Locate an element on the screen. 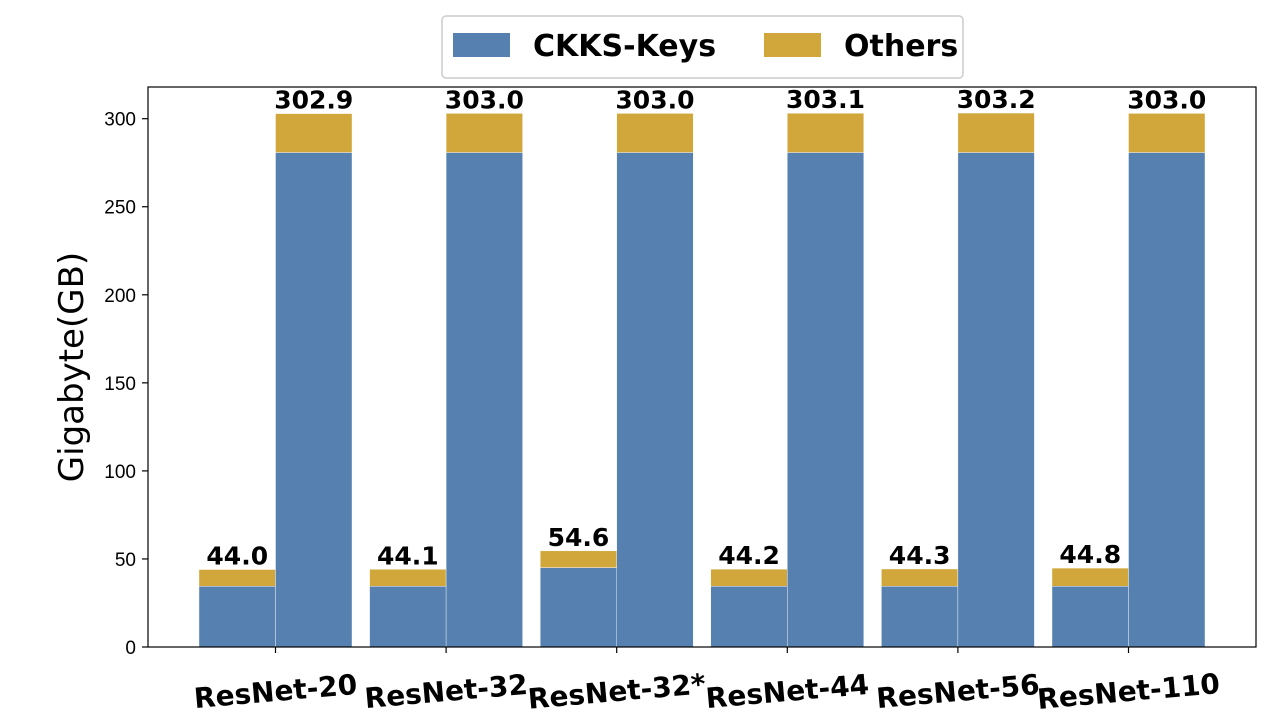 The width and height of the screenshot is (1282, 726). x-tick-label: ResNet-110 is located at coordinates (1128, 691).